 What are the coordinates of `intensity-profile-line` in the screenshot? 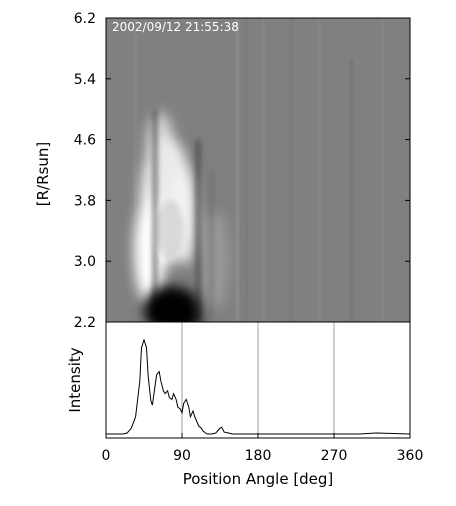 It's located at (258, 386).